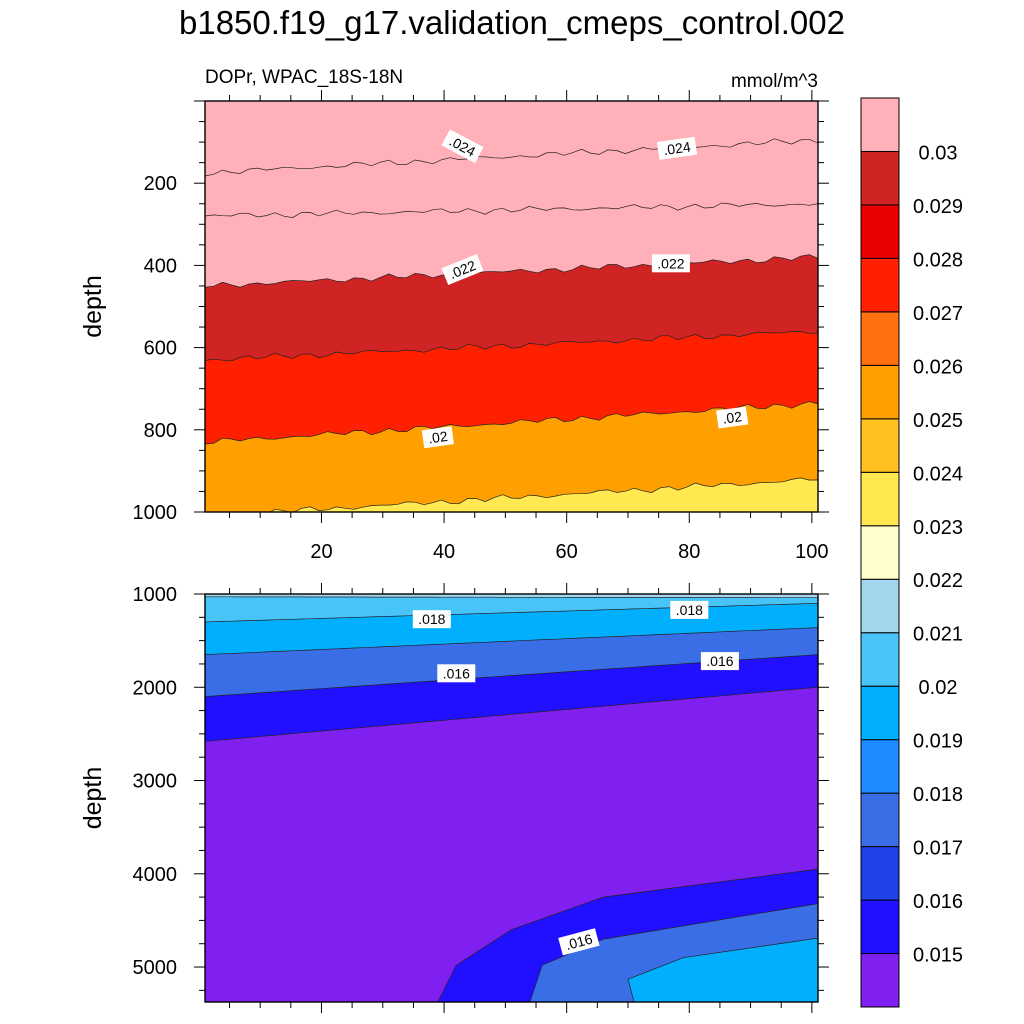 Image resolution: width=1024 pixels, height=1024 pixels. Describe the element at coordinates (160, 431) in the screenshot. I see `y-tick-label: 800` at that location.